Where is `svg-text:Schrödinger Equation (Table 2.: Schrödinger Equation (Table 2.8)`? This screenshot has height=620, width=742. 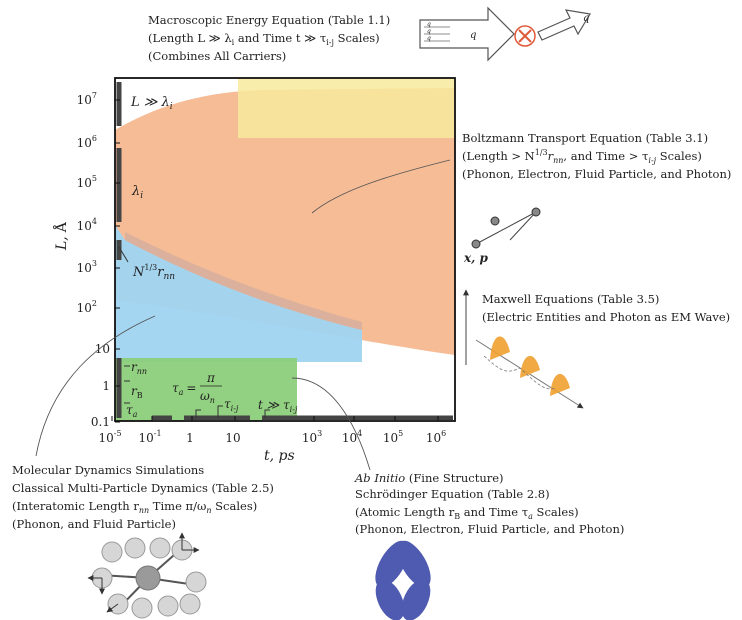
svg-text:Schrödinger Equation (Table 2.: Schrödinger Equation (Table 2.8) is located at coordinates (452, 494).